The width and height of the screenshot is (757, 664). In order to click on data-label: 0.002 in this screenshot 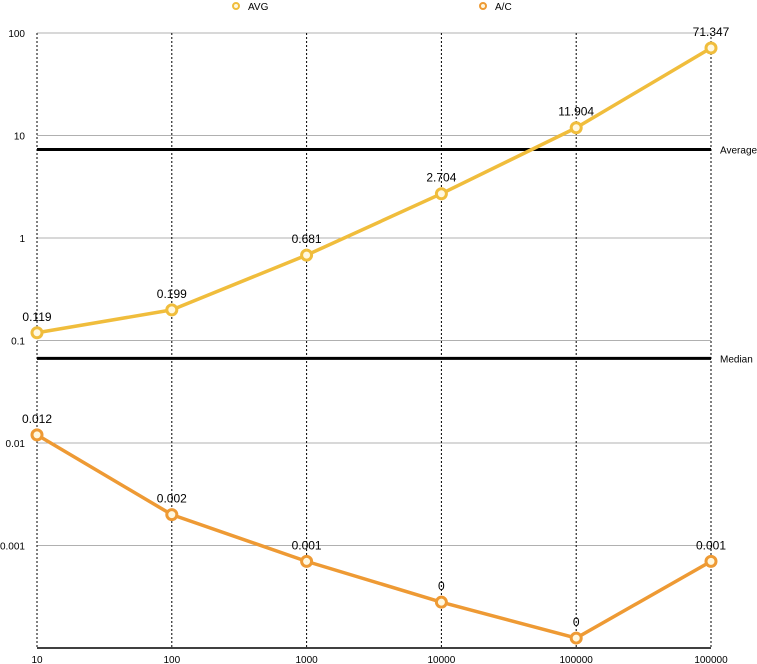, I will do `click(172, 499)`.